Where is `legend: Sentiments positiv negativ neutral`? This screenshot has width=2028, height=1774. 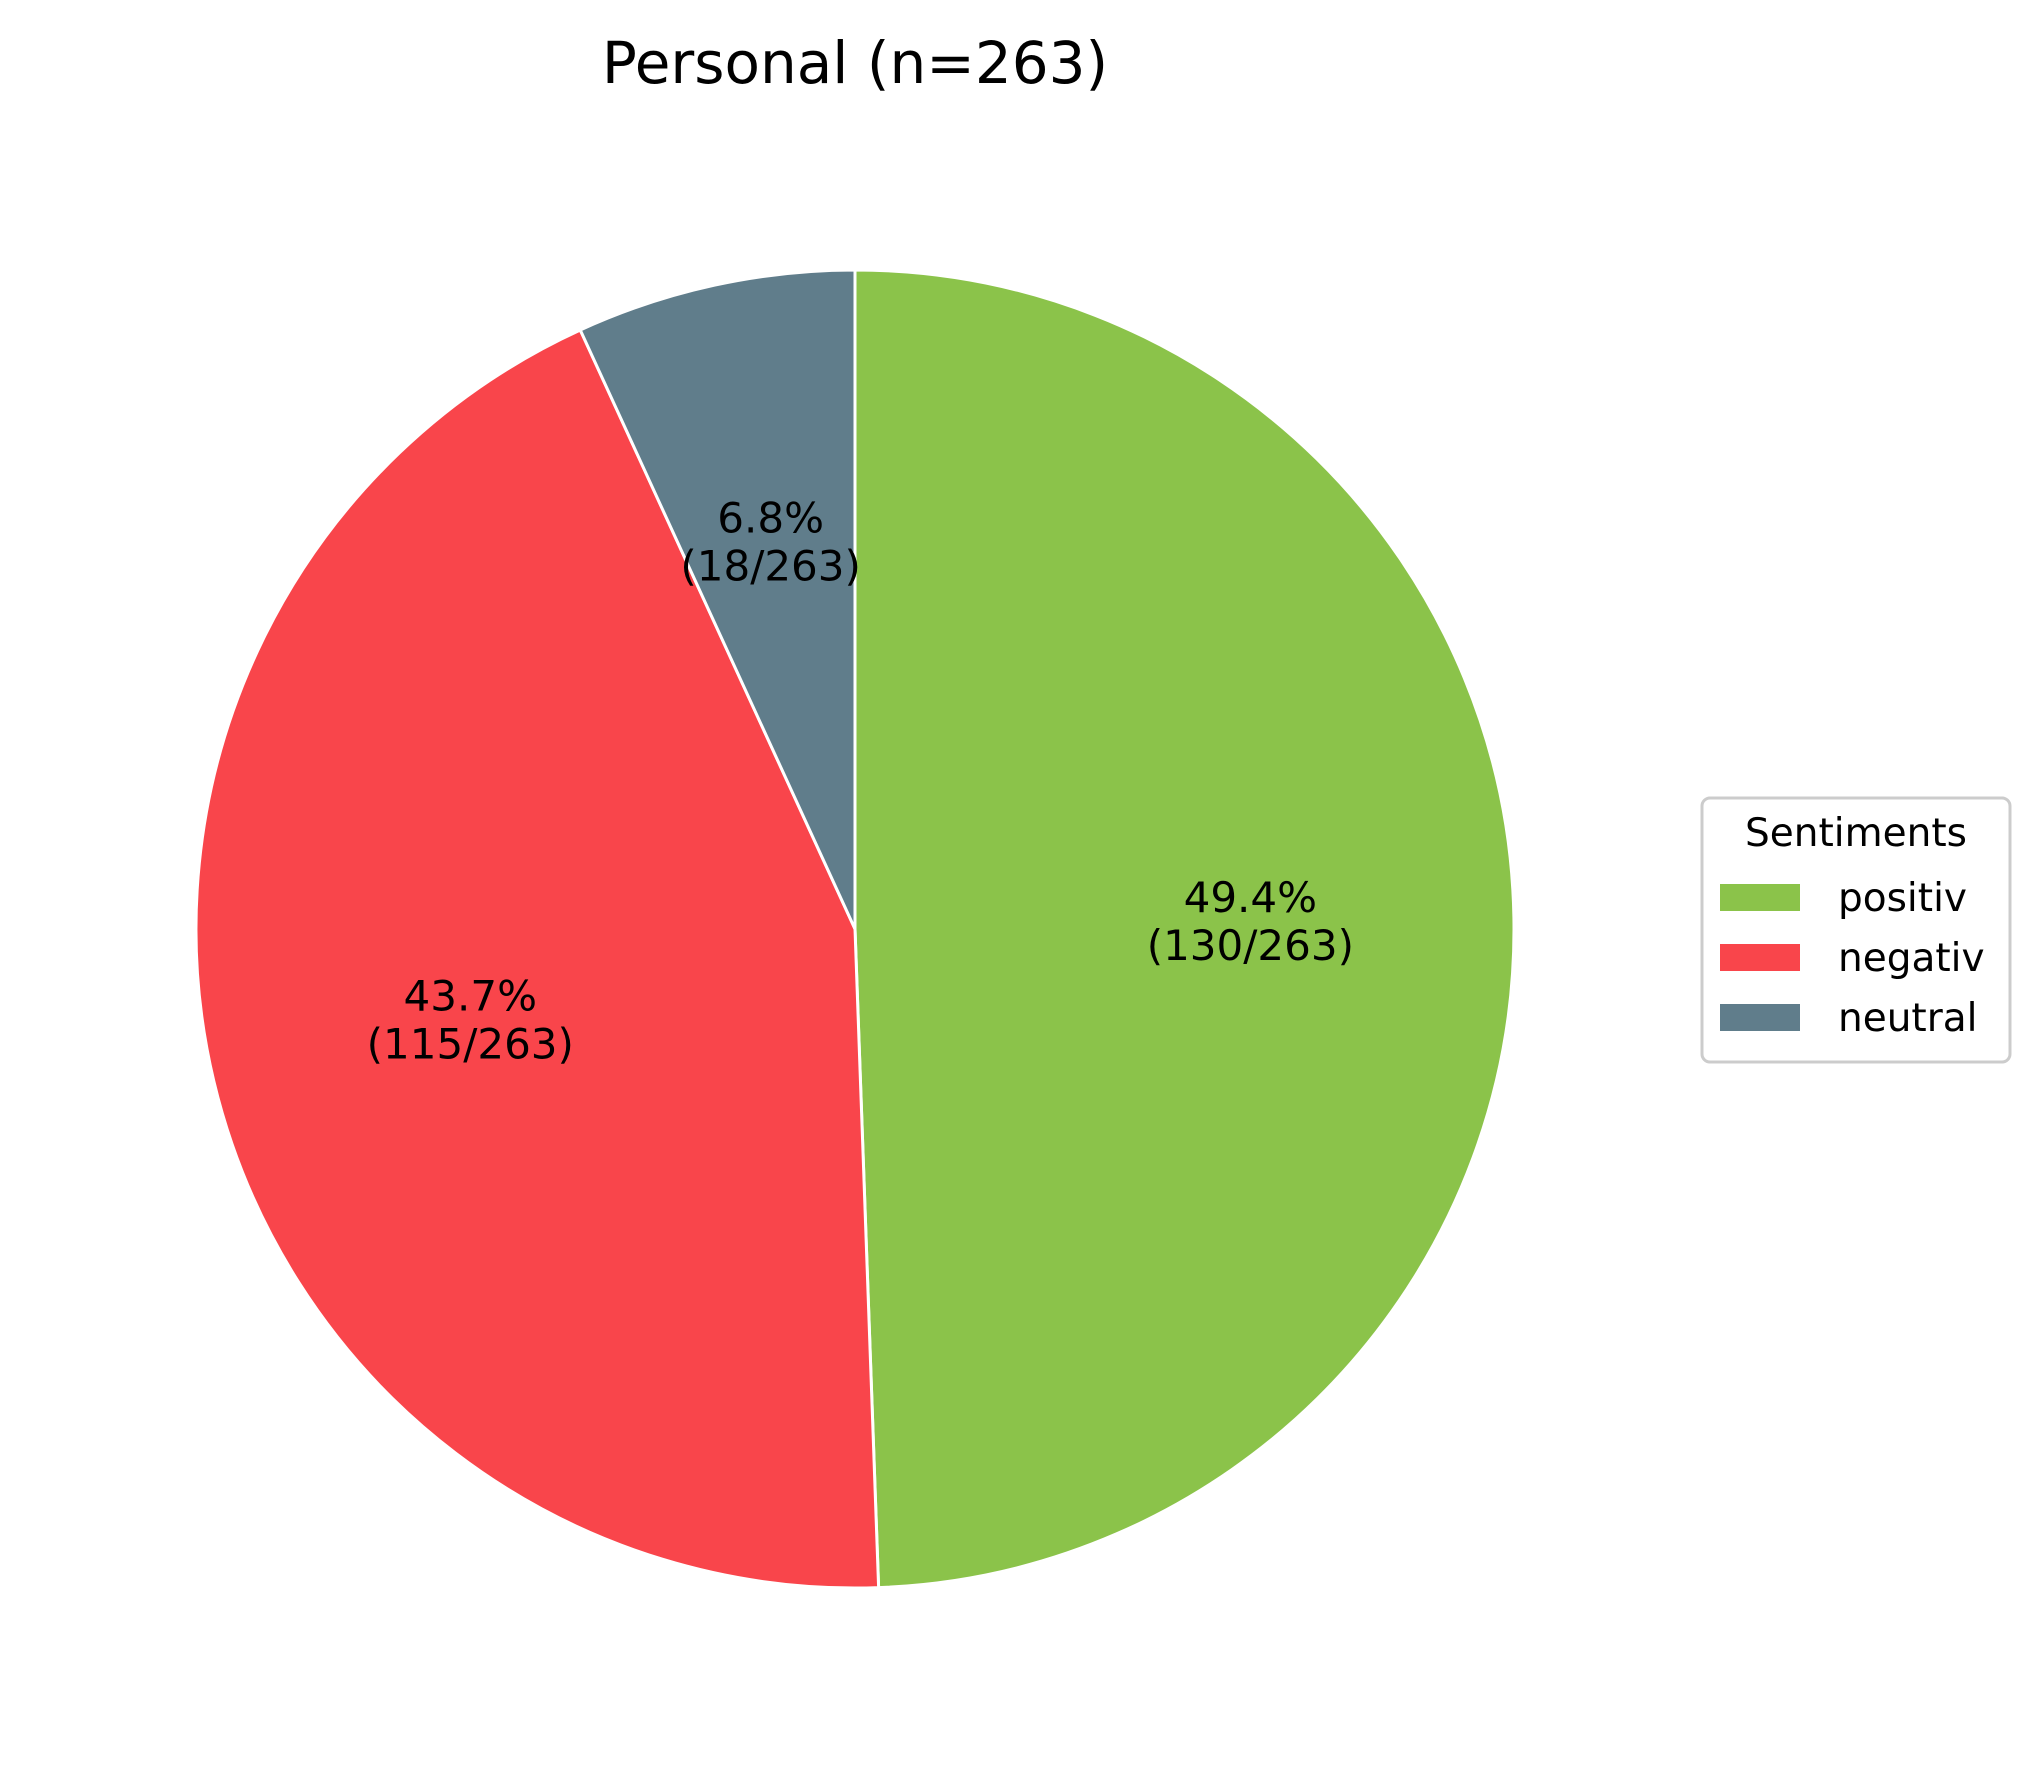 legend: Sentiments positiv negativ neutral is located at coordinates (1856, 930).